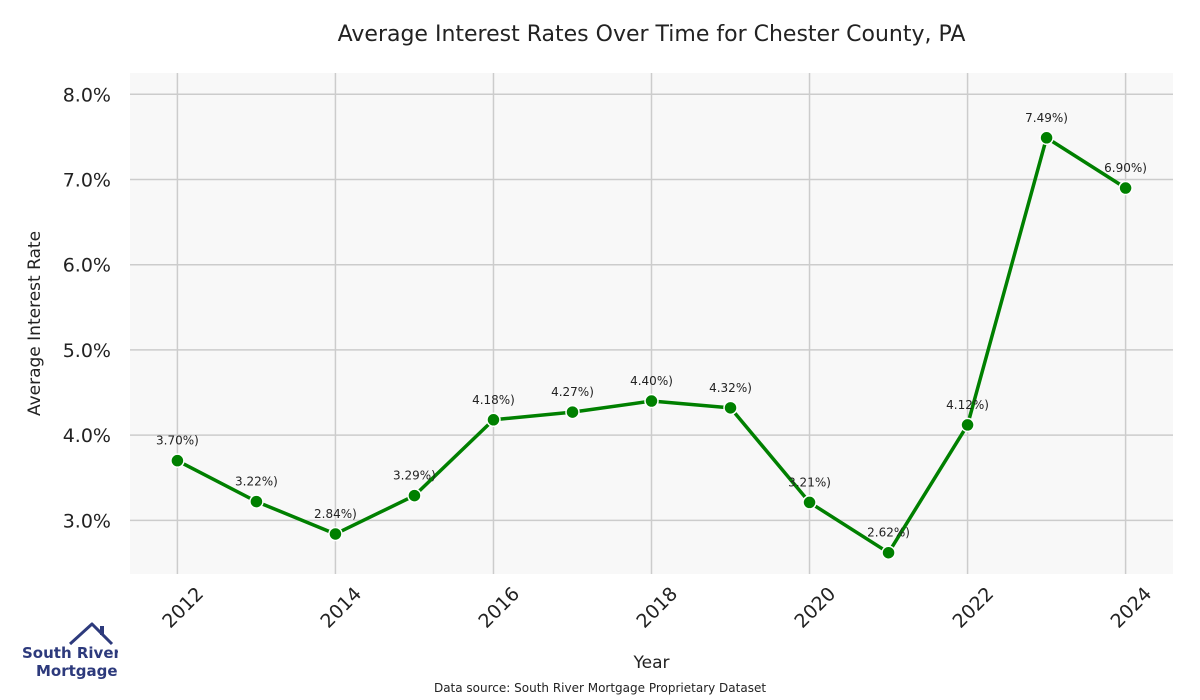  What do you see at coordinates (177, 441) in the screenshot?
I see `data-label: 3.70%)` at bounding box center [177, 441].